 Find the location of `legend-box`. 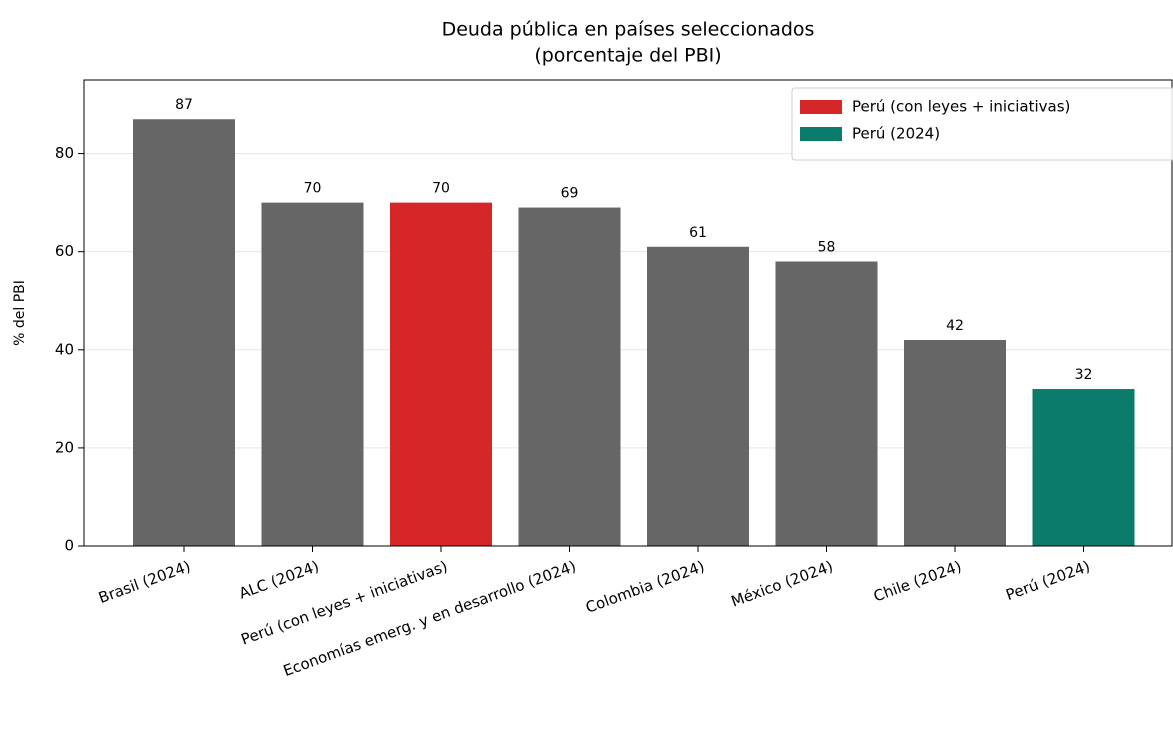

legend-box is located at coordinates (982, 124).